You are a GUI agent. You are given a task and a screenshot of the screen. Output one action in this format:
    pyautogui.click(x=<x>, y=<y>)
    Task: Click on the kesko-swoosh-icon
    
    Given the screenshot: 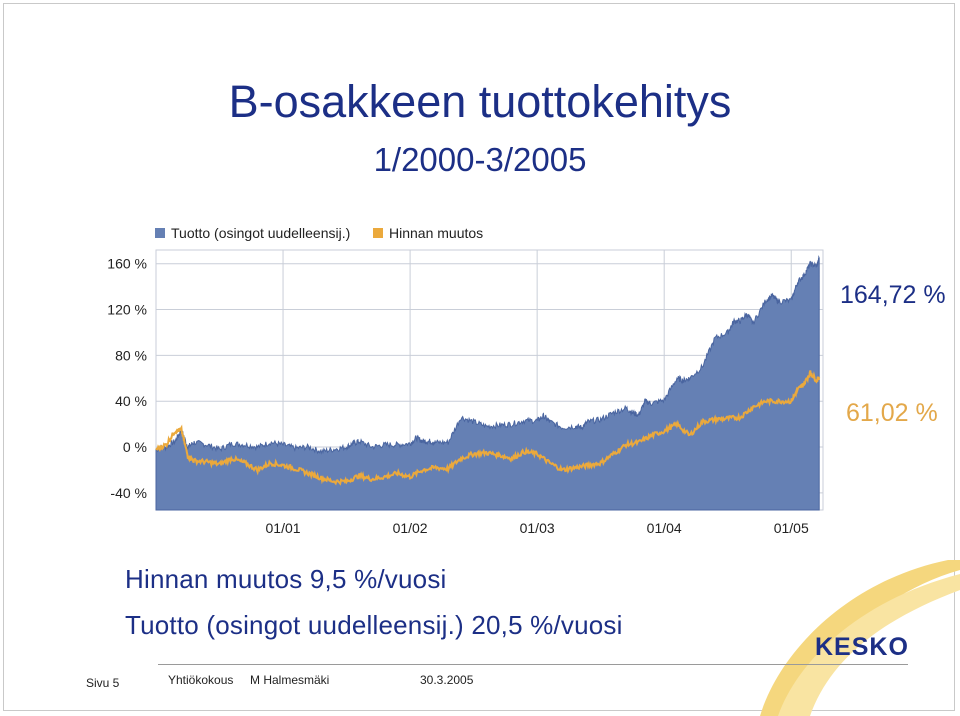 What is the action you would take?
    pyautogui.click(x=860, y=638)
    